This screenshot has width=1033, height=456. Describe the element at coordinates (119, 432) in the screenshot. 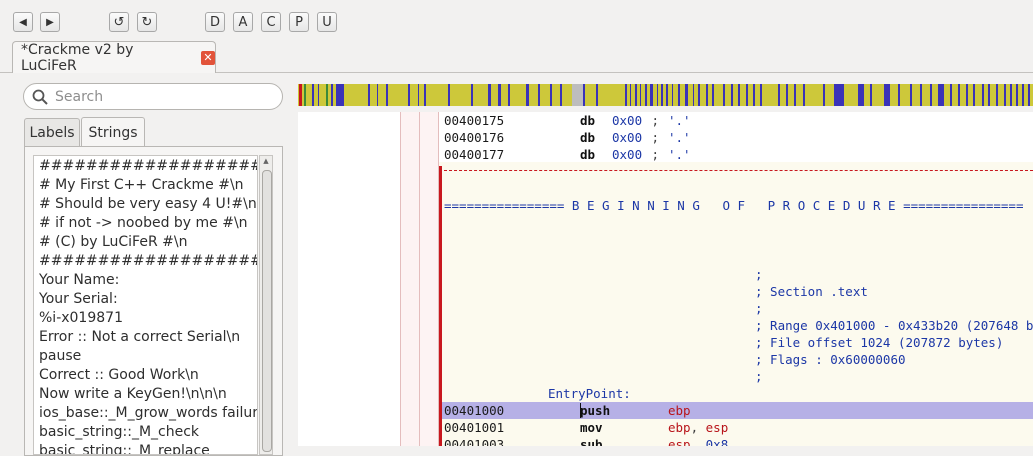

I see `list-item: basic_string::_M_check` at that location.